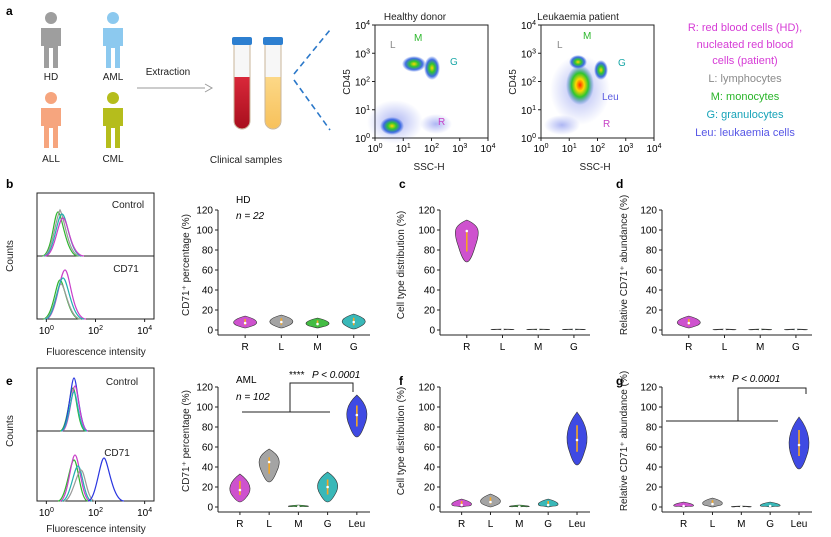  What do you see at coordinates (418, 38) in the screenshot?
I see `gate-m-healthy: M` at bounding box center [418, 38].